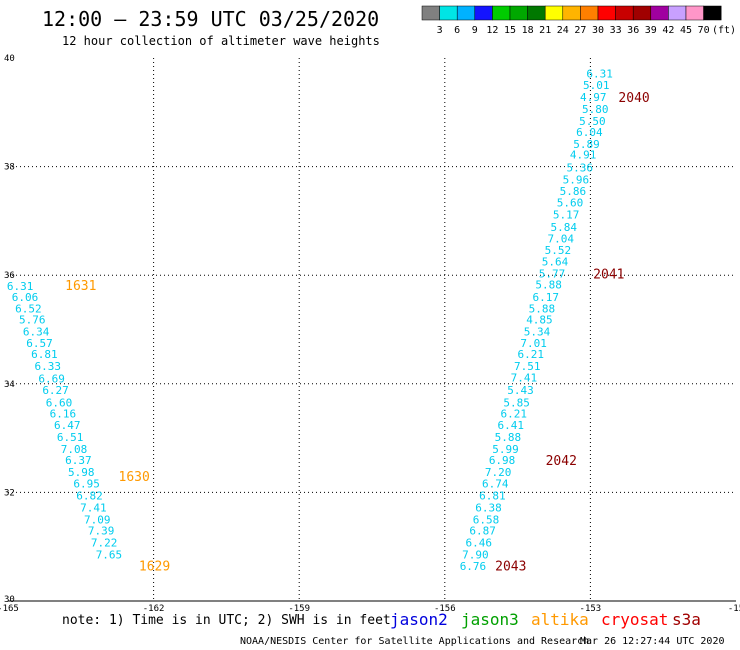 The height and width of the screenshot is (650, 740). I want to click on x-tick-label: -159, so click(299, 609).